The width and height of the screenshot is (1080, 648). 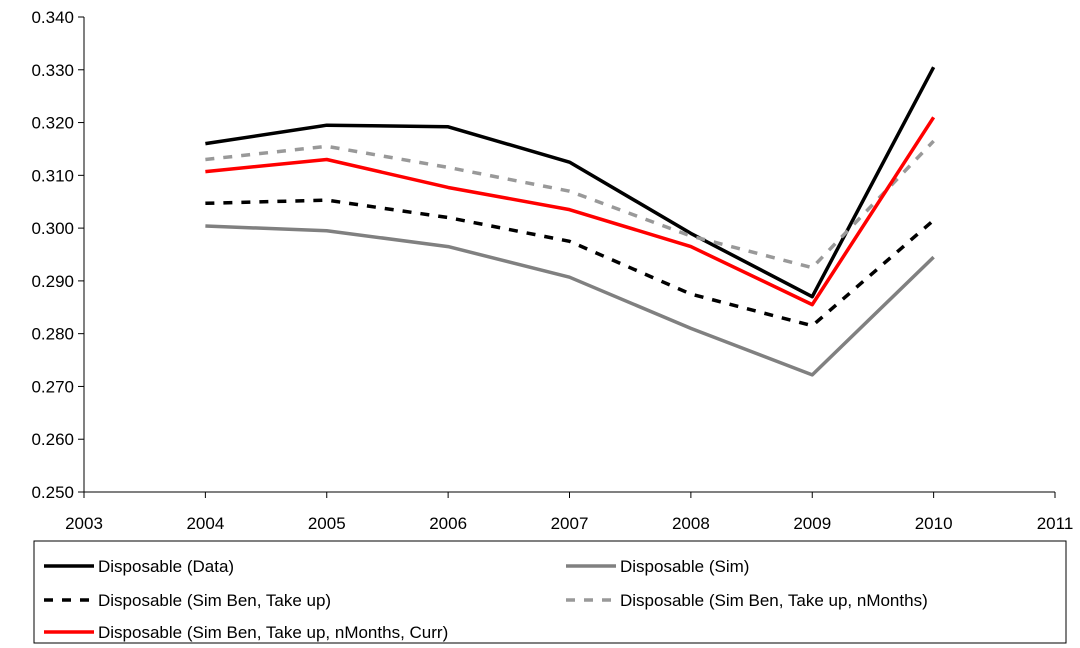 What do you see at coordinates (205, 523) in the screenshot?
I see `x-tick-label: 2004` at bounding box center [205, 523].